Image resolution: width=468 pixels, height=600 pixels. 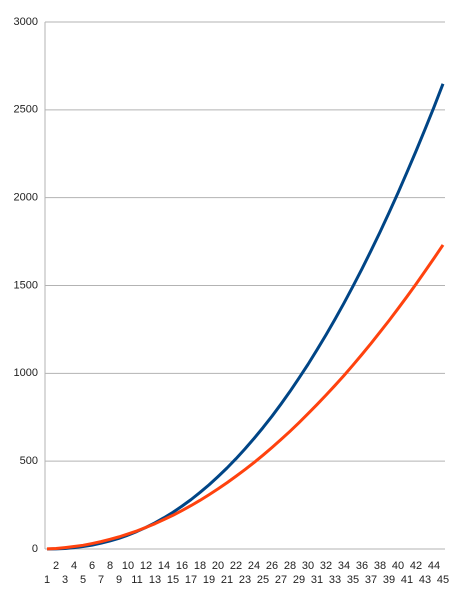 What do you see at coordinates (65, 580) in the screenshot?
I see `x-tick-label: 3` at bounding box center [65, 580].